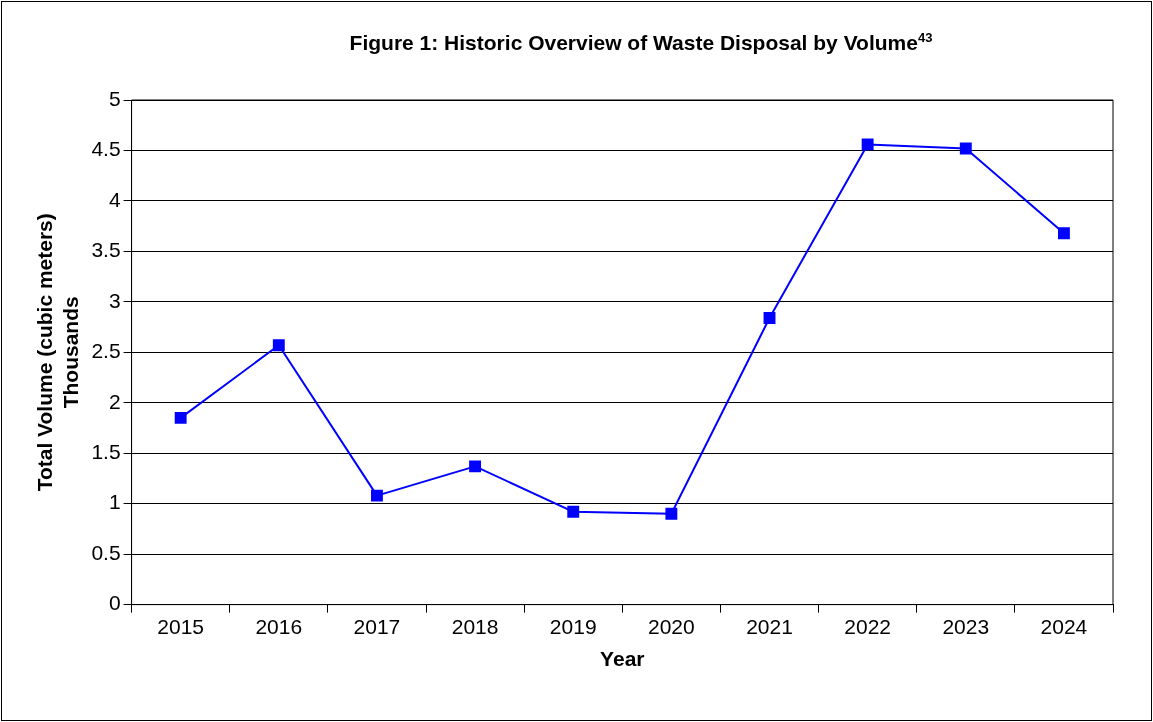 The width and height of the screenshot is (1153, 722). I want to click on y-tick-label: 0.5, so click(106, 552).